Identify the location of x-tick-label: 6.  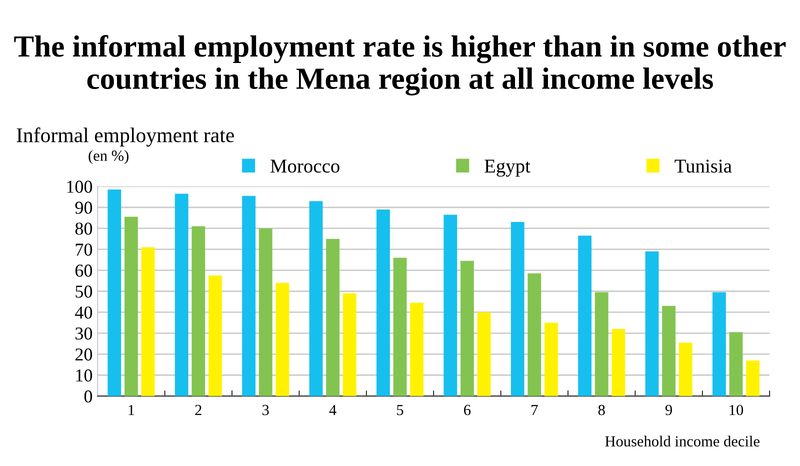
(467, 410).